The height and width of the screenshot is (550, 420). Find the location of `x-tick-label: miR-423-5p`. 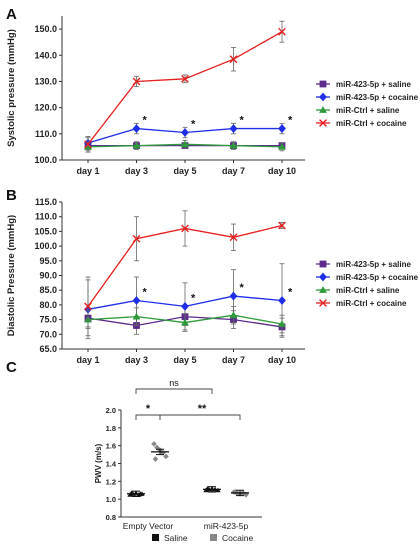

x-tick-label: miR-423-5p is located at coordinates (226, 526).